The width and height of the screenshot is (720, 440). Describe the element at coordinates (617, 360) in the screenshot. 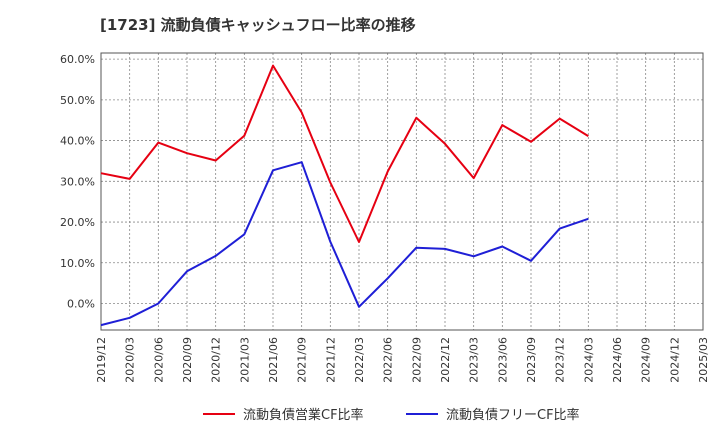

I see `x-tick-label: 2024/06` at that location.